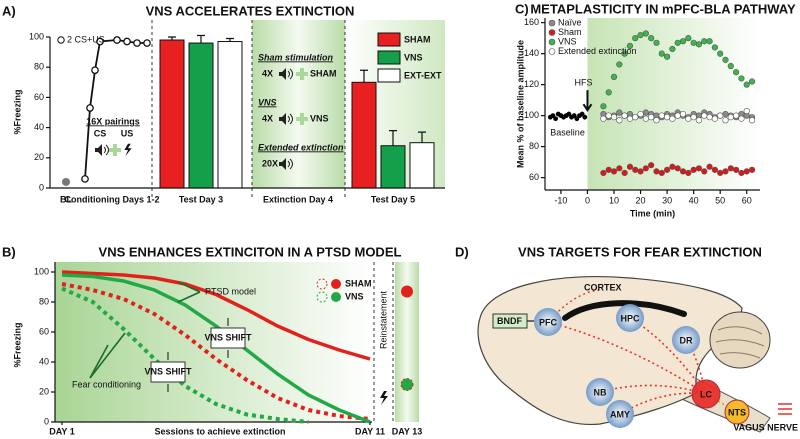 The image size is (800, 439). What do you see at coordinates (641, 200) in the screenshot?
I see `x-tick-label: 20` at bounding box center [641, 200].